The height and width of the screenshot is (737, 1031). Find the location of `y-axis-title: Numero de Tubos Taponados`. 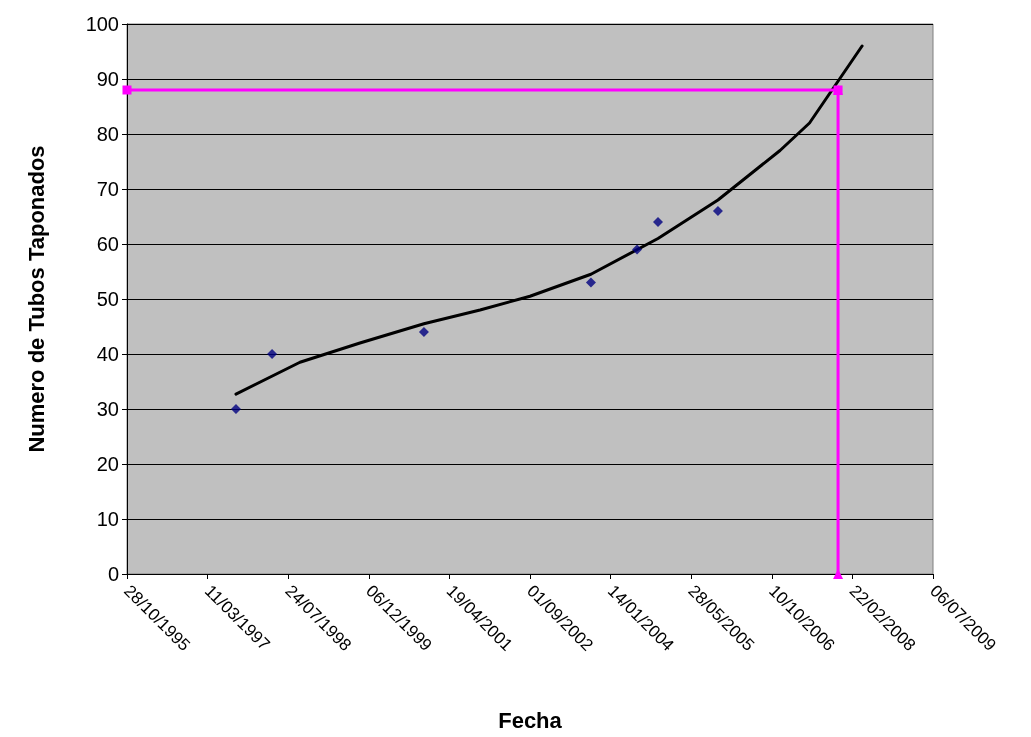

y-axis-title: Numero de Tubos Taponados is located at coordinates (36, 299).